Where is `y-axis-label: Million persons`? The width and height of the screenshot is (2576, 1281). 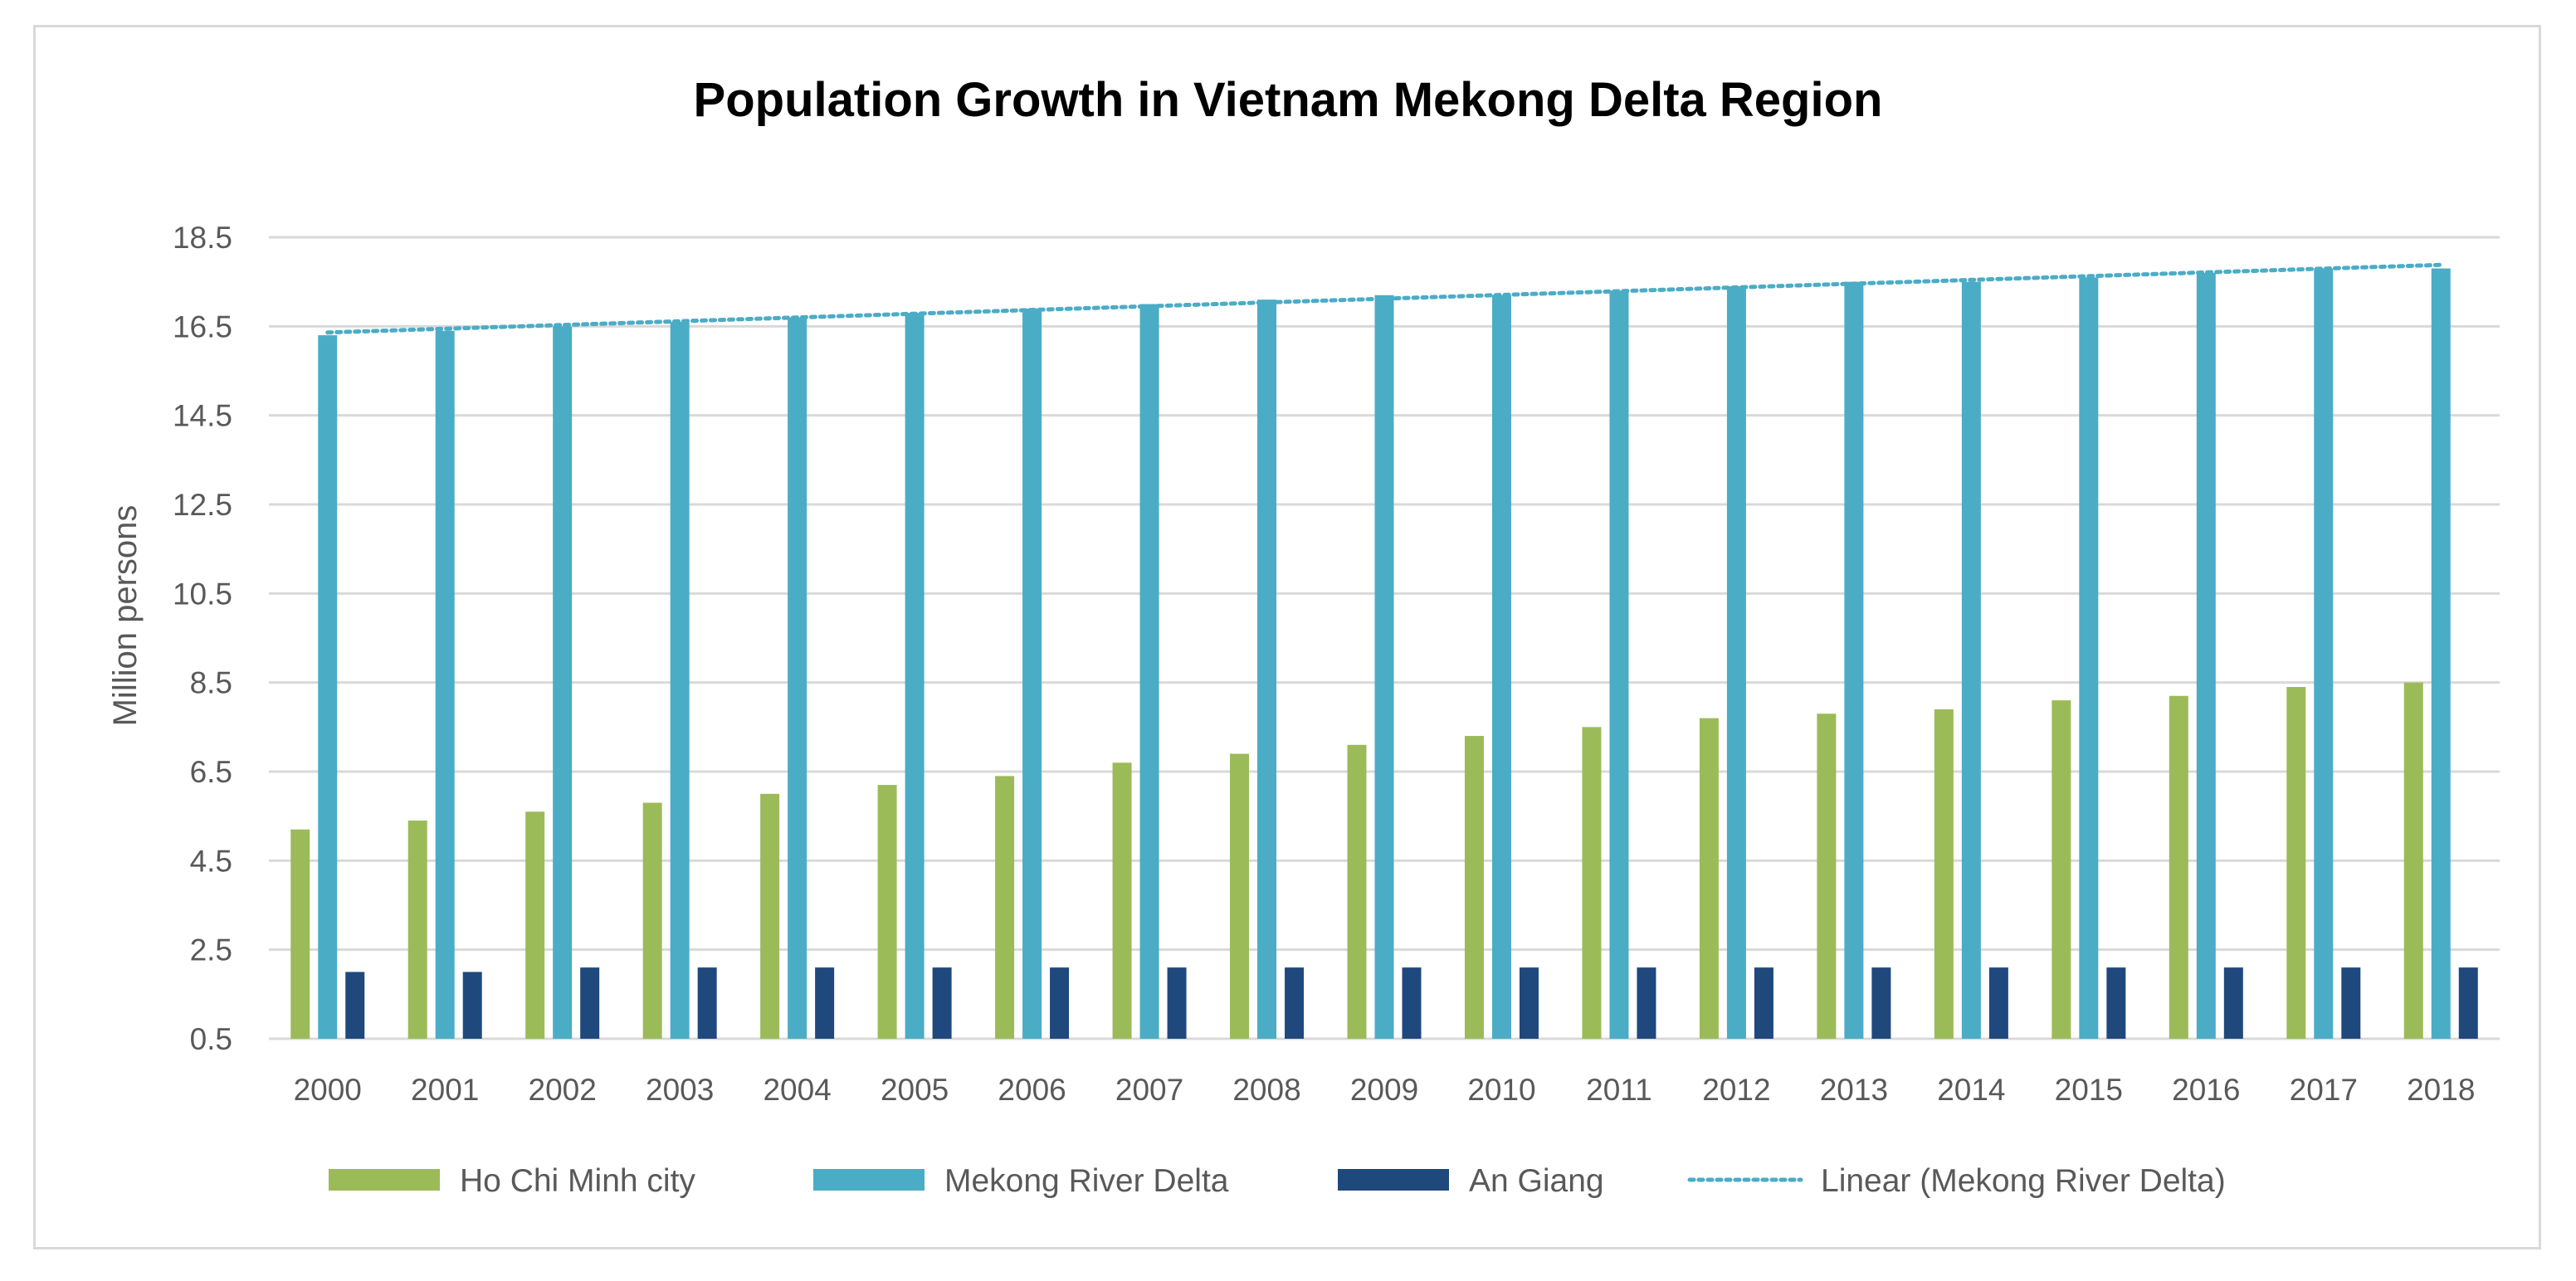 y-axis-label: Million persons is located at coordinates (126, 616).